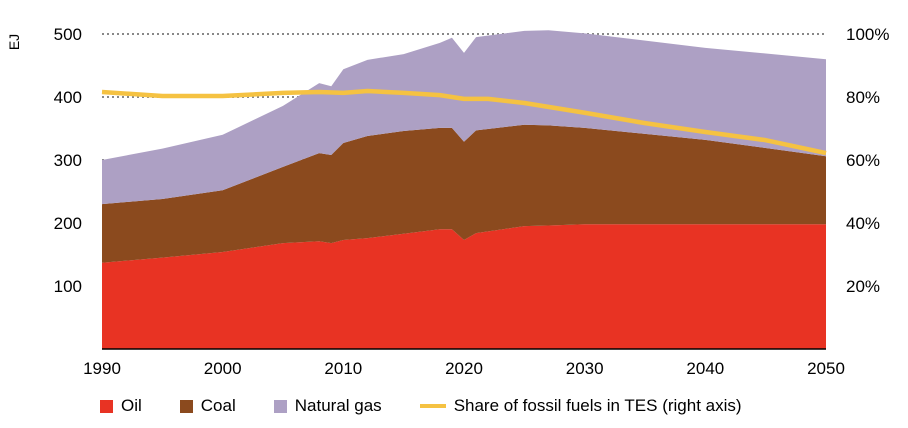  What do you see at coordinates (863, 223) in the screenshot?
I see `y2-tick-label: 40%` at bounding box center [863, 223].